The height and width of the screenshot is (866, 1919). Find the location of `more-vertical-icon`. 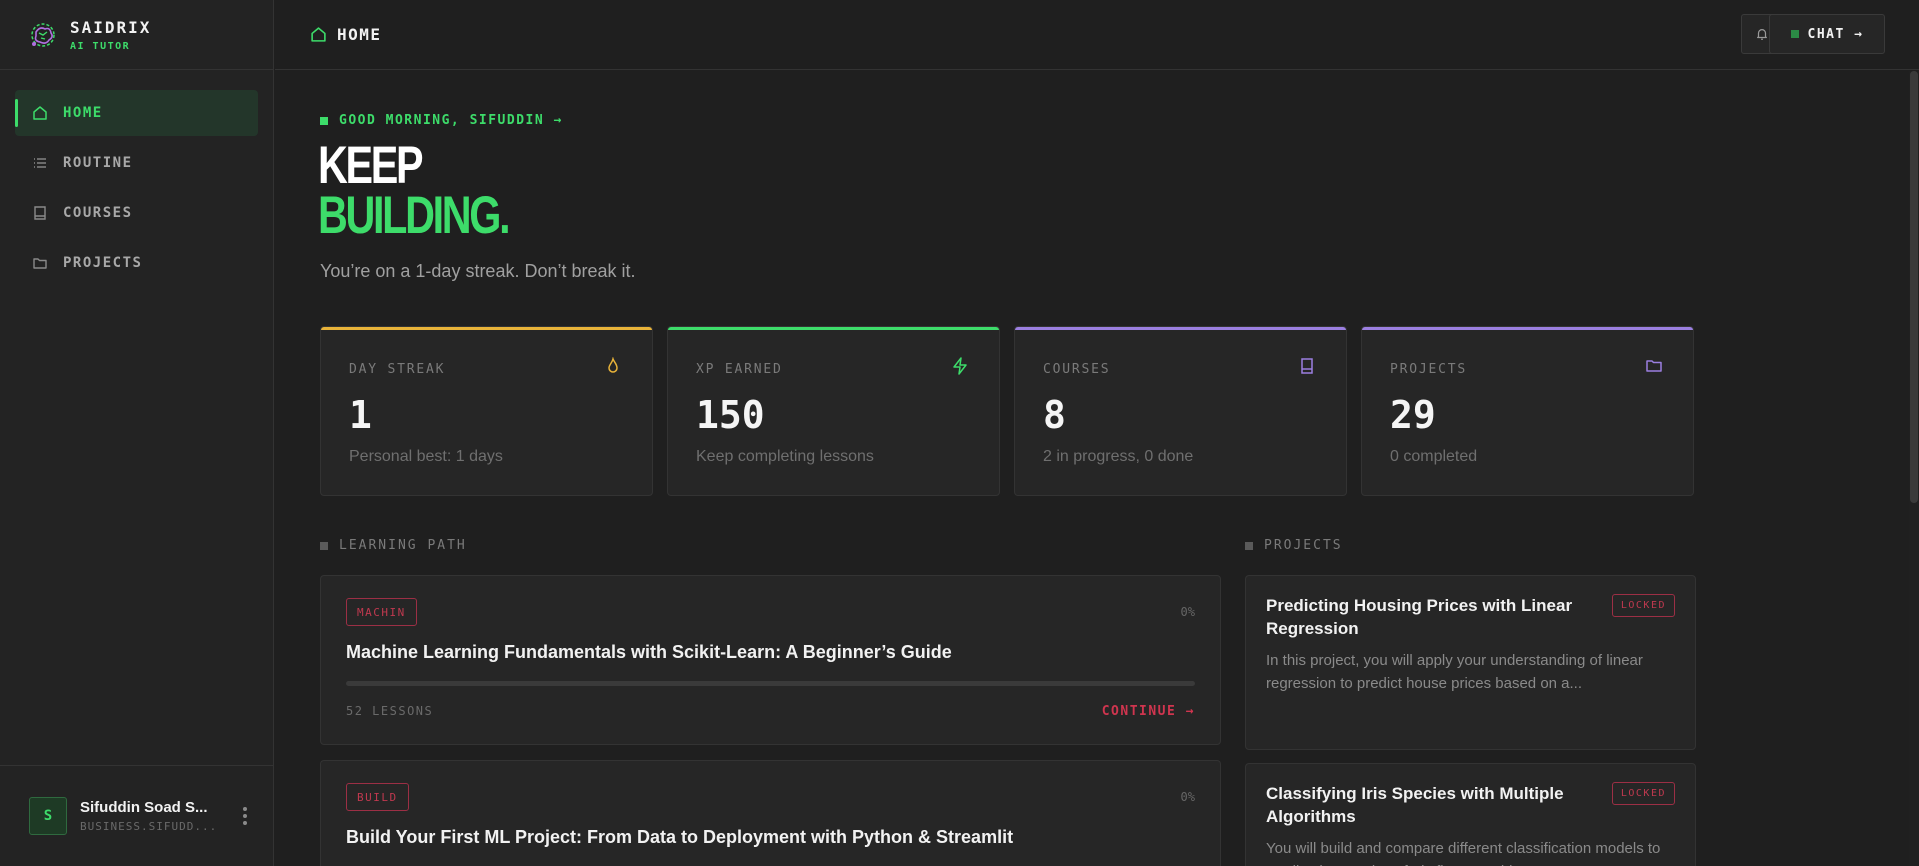

more-vertical-icon is located at coordinates (245, 816).